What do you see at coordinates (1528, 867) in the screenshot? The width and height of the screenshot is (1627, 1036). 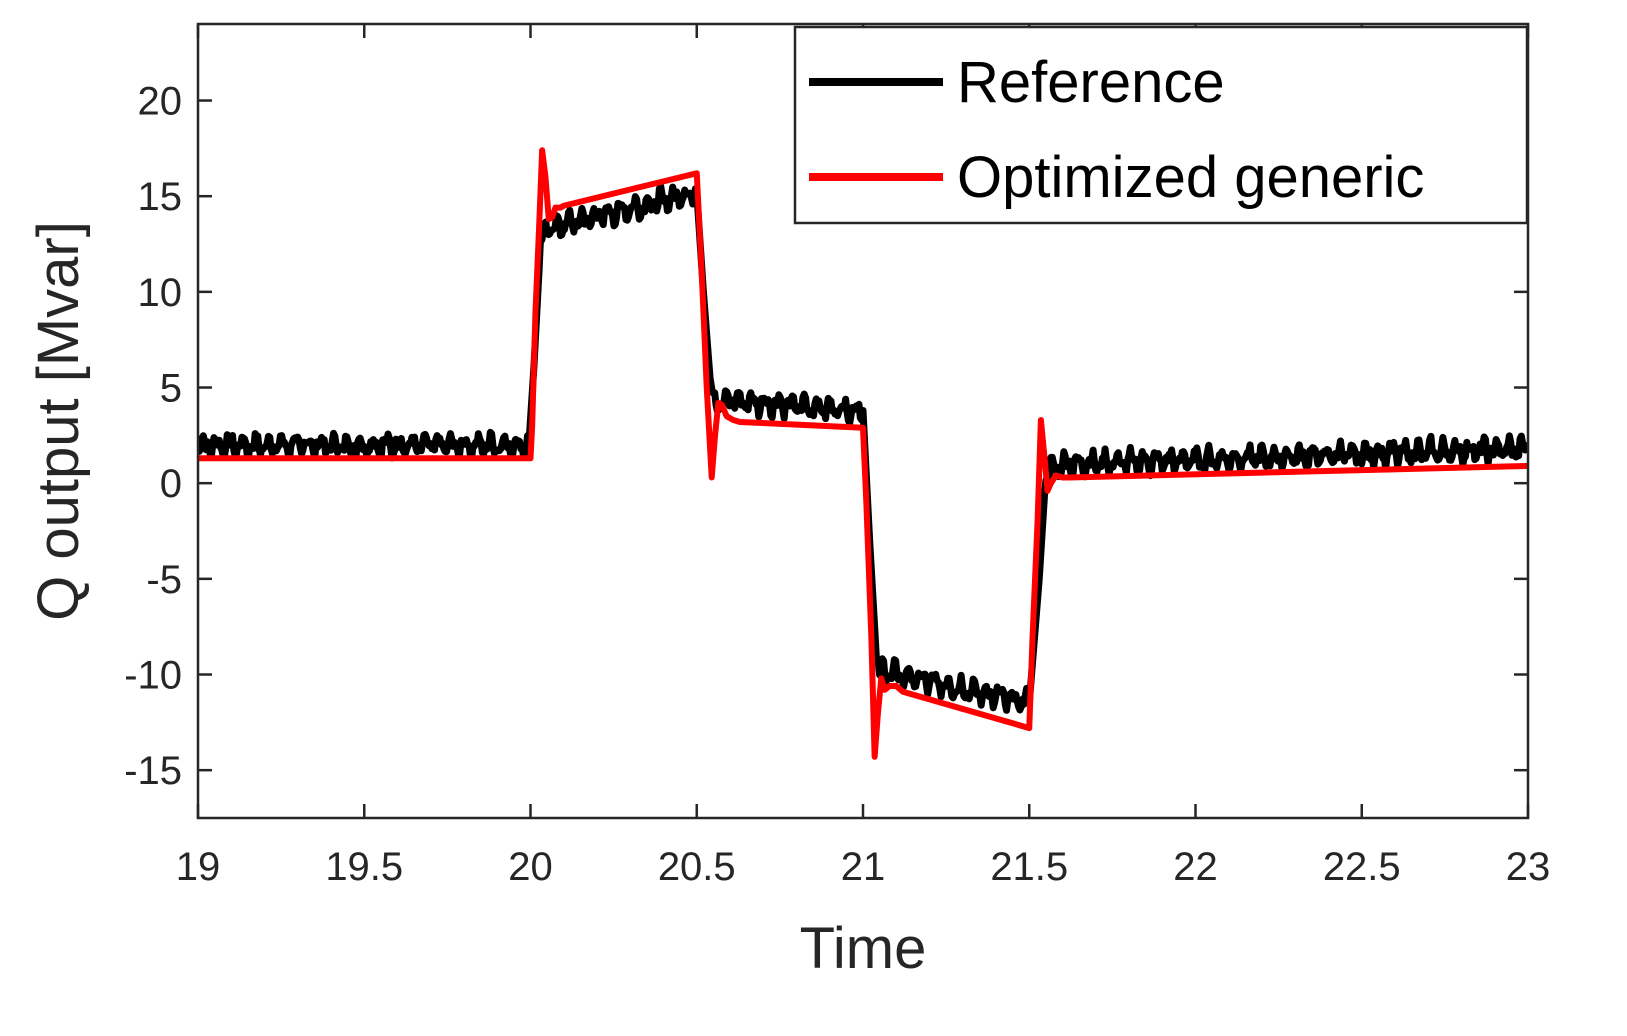 I see `x-tick-label: 23` at bounding box center [1528, 867].